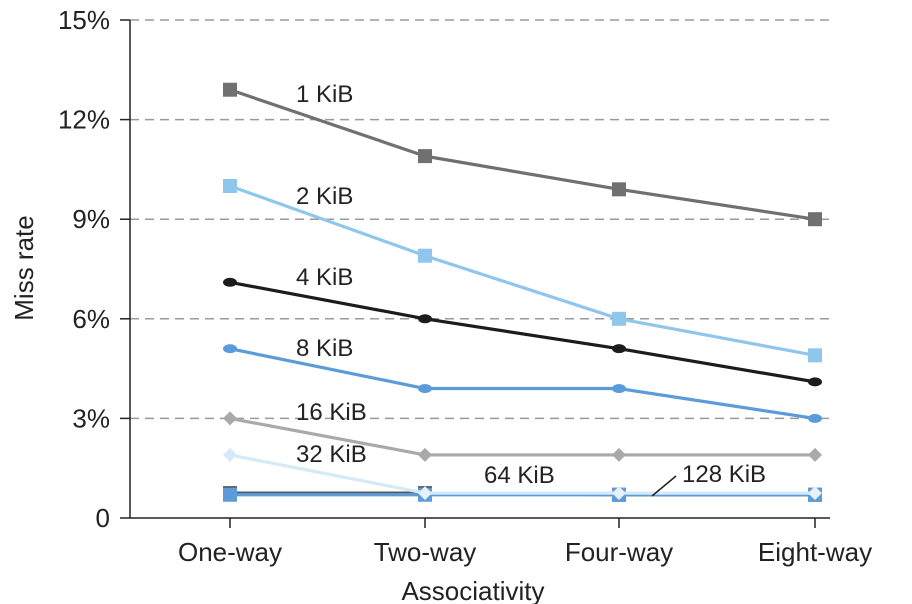 This screenshot has width=912, height=604. What do you see at coordinates (84, 120) in the screenshot?
I see `y-tick-label: 12%` at bounding box center [84, 120].